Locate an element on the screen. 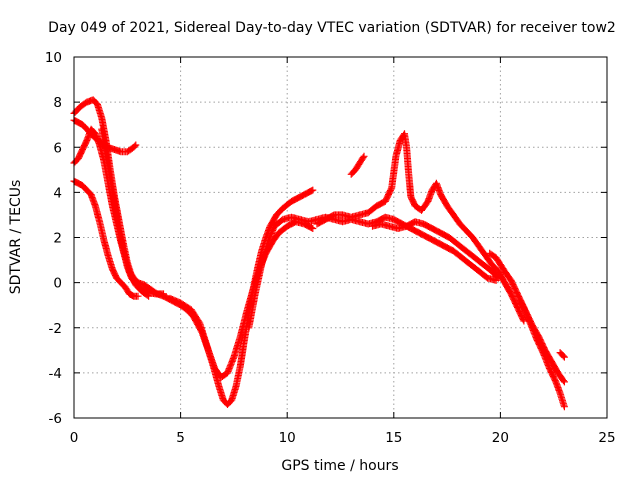  x-tick-label: 10 is located at coordinates (287, 438).